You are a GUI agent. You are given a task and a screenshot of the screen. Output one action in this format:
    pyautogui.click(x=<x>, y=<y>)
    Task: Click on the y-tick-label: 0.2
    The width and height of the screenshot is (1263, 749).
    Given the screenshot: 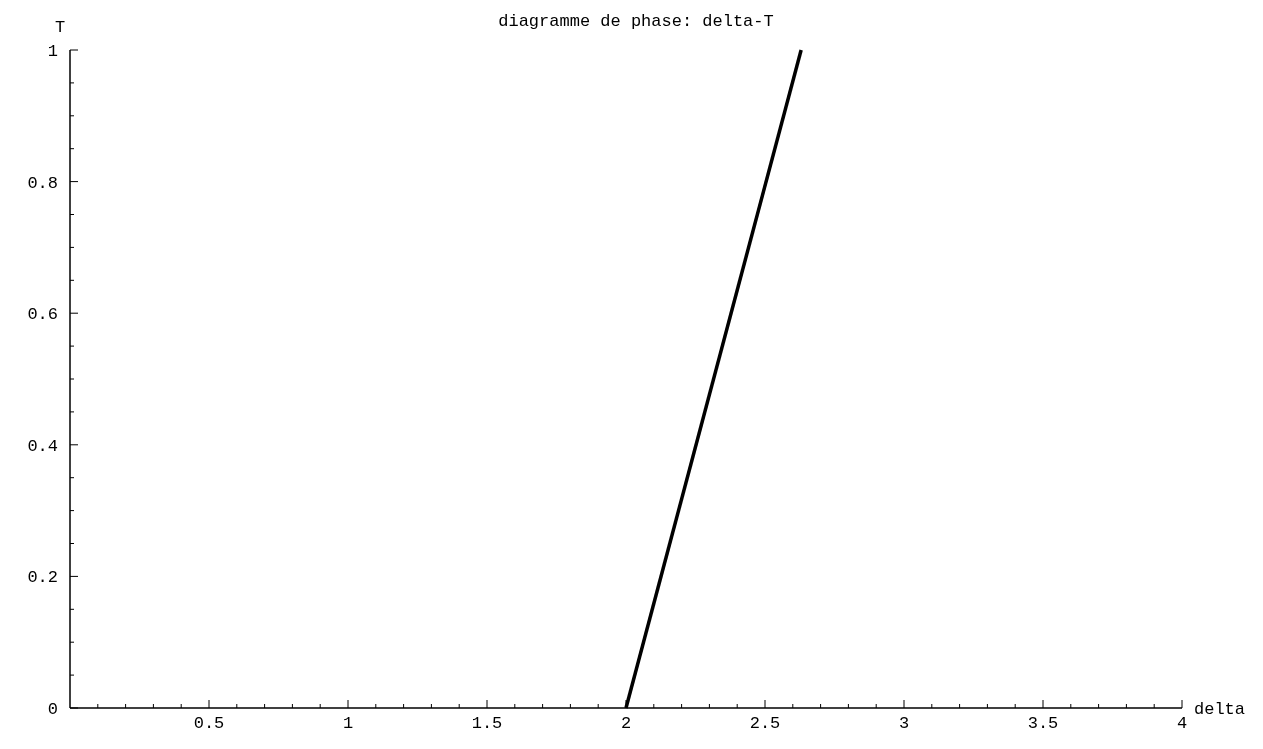 What is the action you would take?
    pyautogui.click(x=42, y=578)
    